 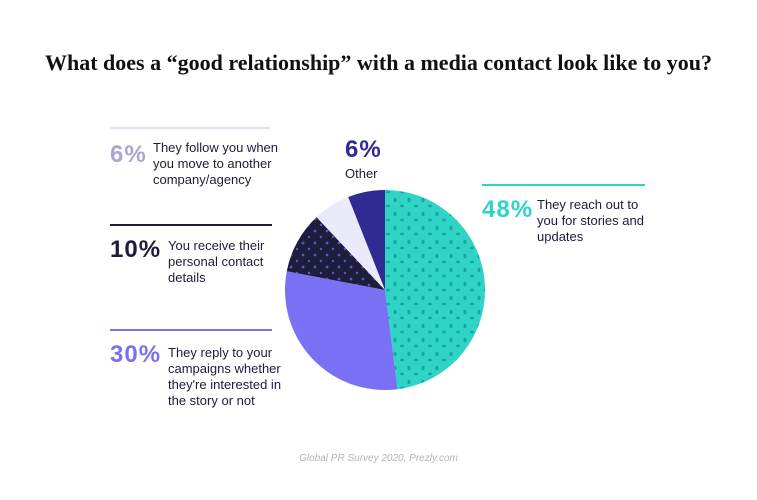 What do you see at coordinates (136, 249) in the screenshot?
I see `value-label: 10%` at bounding box center [136, 249].